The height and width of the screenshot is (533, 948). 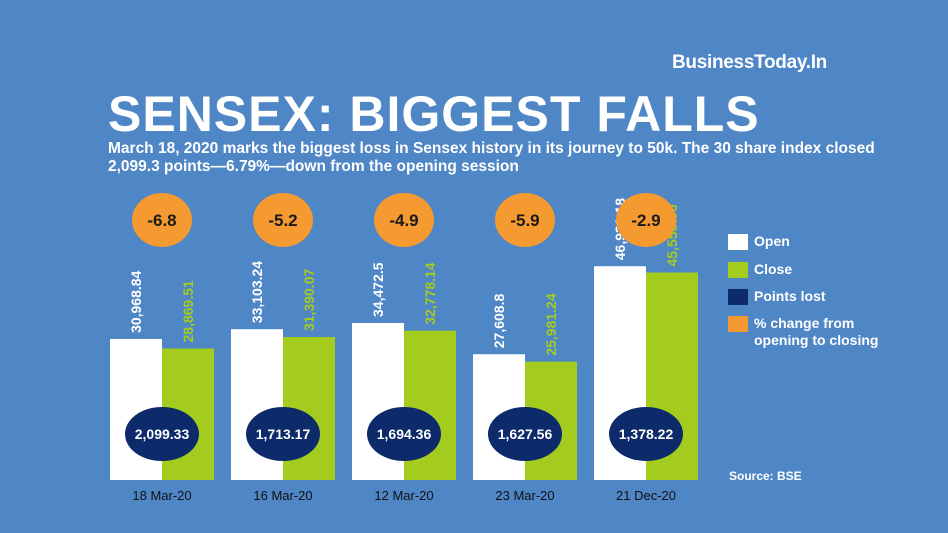 I want to click on legend-item-close: Close, so click(x=816, y=269).